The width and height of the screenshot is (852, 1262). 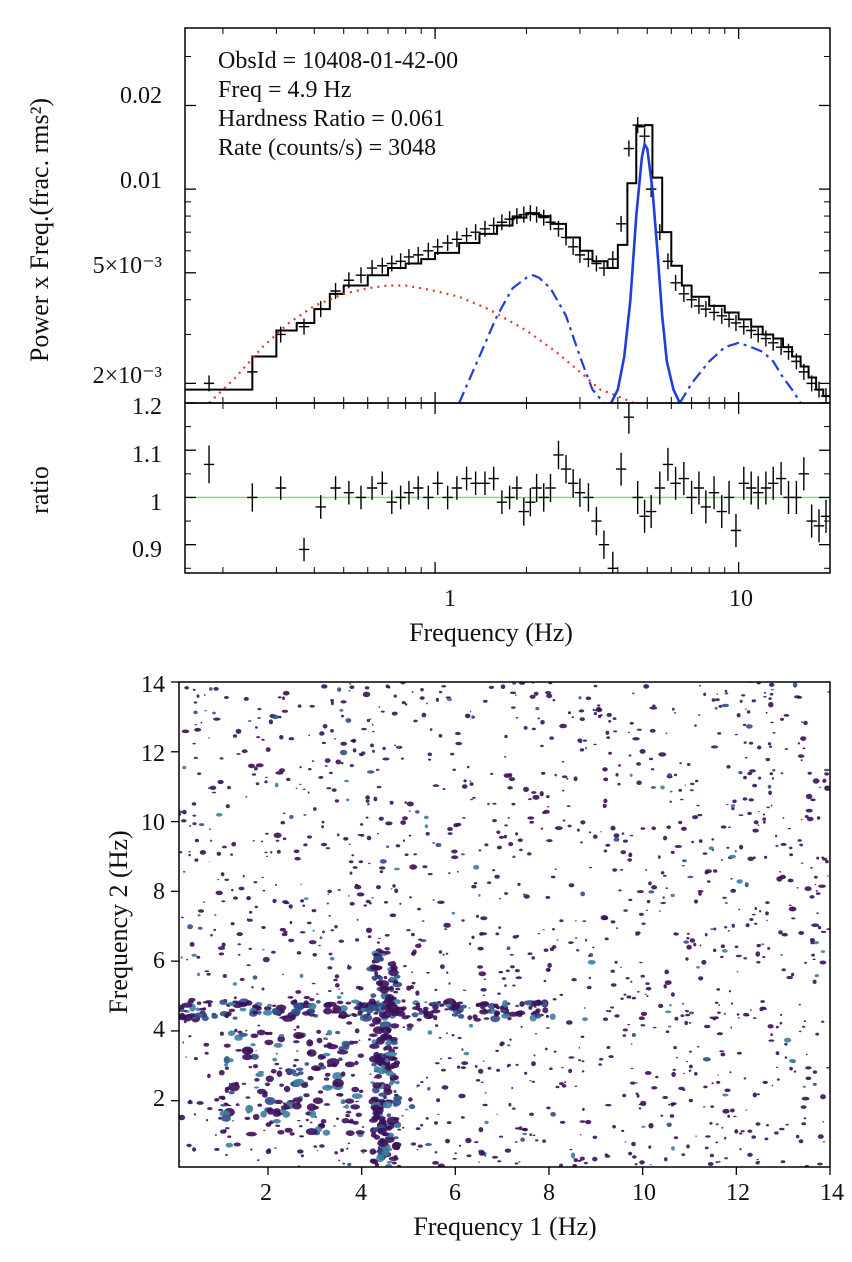 What do you see at coordinates (153, 754) in the screenshot?
I see `bis-ytick-label-12: 12` at bounding box center [153, 754].